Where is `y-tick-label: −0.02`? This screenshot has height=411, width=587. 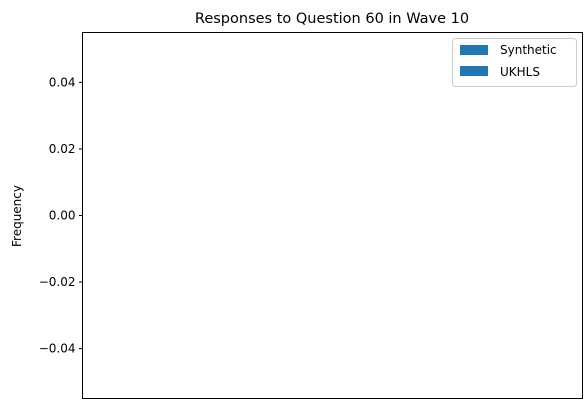
y-tick-label: −0.02 is located at coordinates (57, 282).